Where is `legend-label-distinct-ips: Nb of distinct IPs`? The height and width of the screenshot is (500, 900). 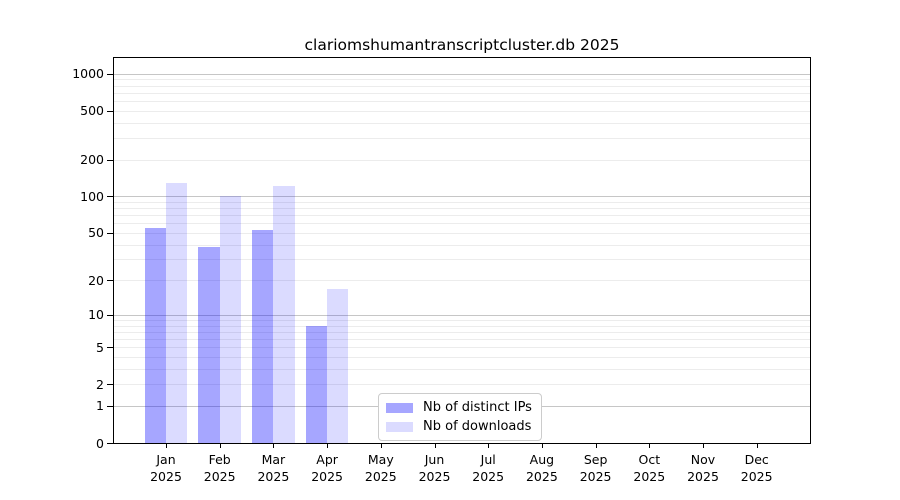 legend-label-distinct-ips: Nb of distinct IPs is located at coordinates (477, 407).